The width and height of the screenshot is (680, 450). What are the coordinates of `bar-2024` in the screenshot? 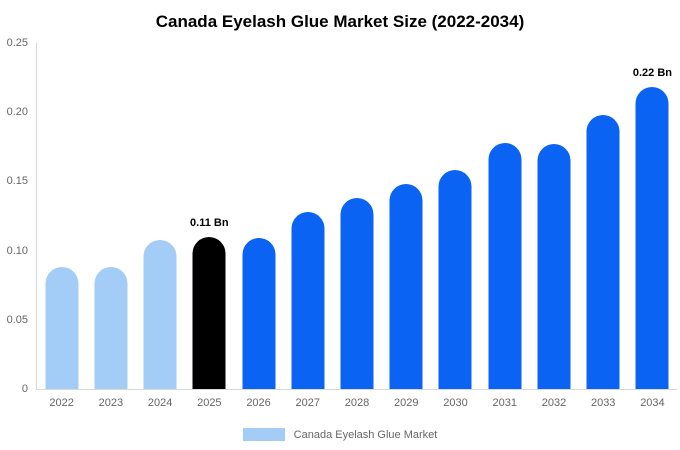 It's located at (160, 314).